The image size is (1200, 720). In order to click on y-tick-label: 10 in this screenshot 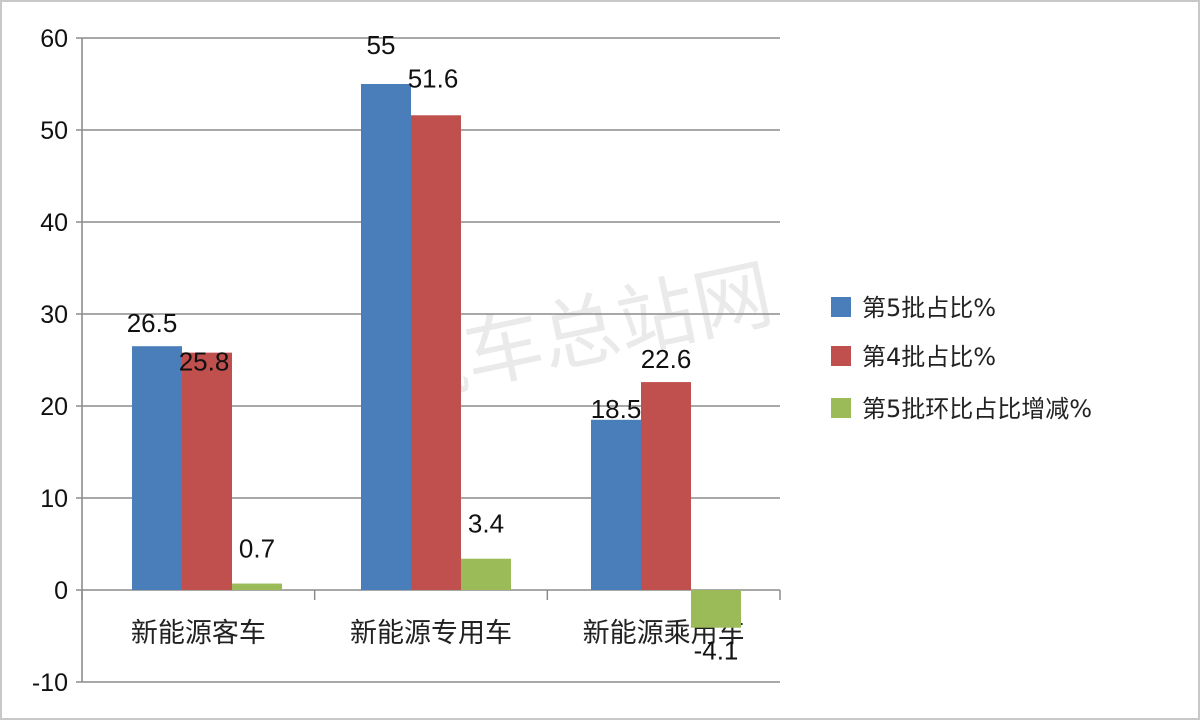, I will do `click(54, 499)`.